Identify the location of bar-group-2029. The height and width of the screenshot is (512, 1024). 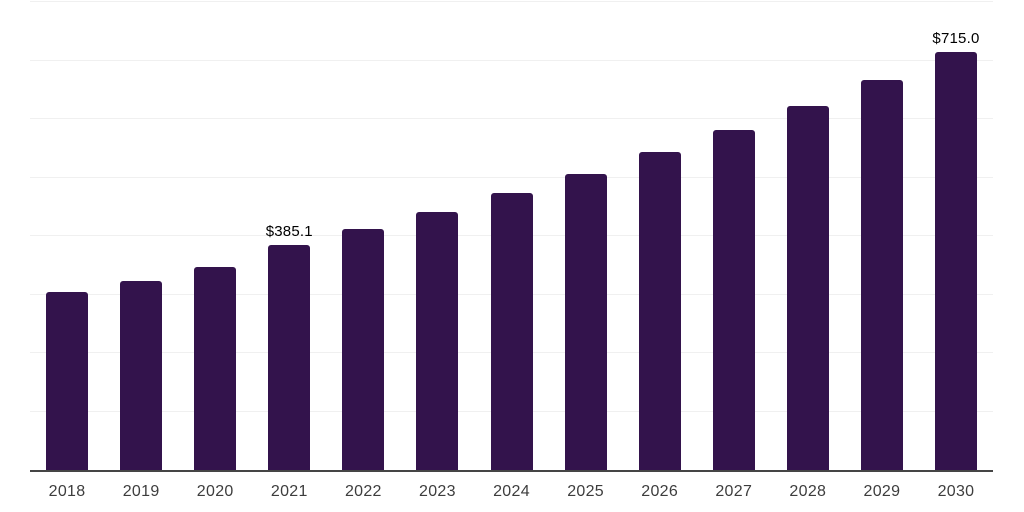
(882, 236).